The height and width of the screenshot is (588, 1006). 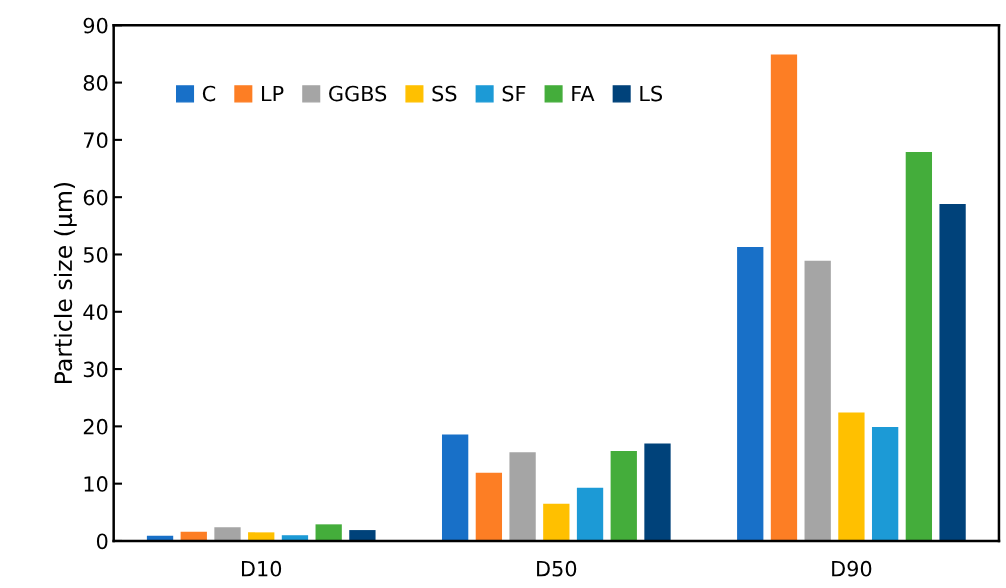 I want to click on x-tick-label: D50, so click(x=557, y=568).